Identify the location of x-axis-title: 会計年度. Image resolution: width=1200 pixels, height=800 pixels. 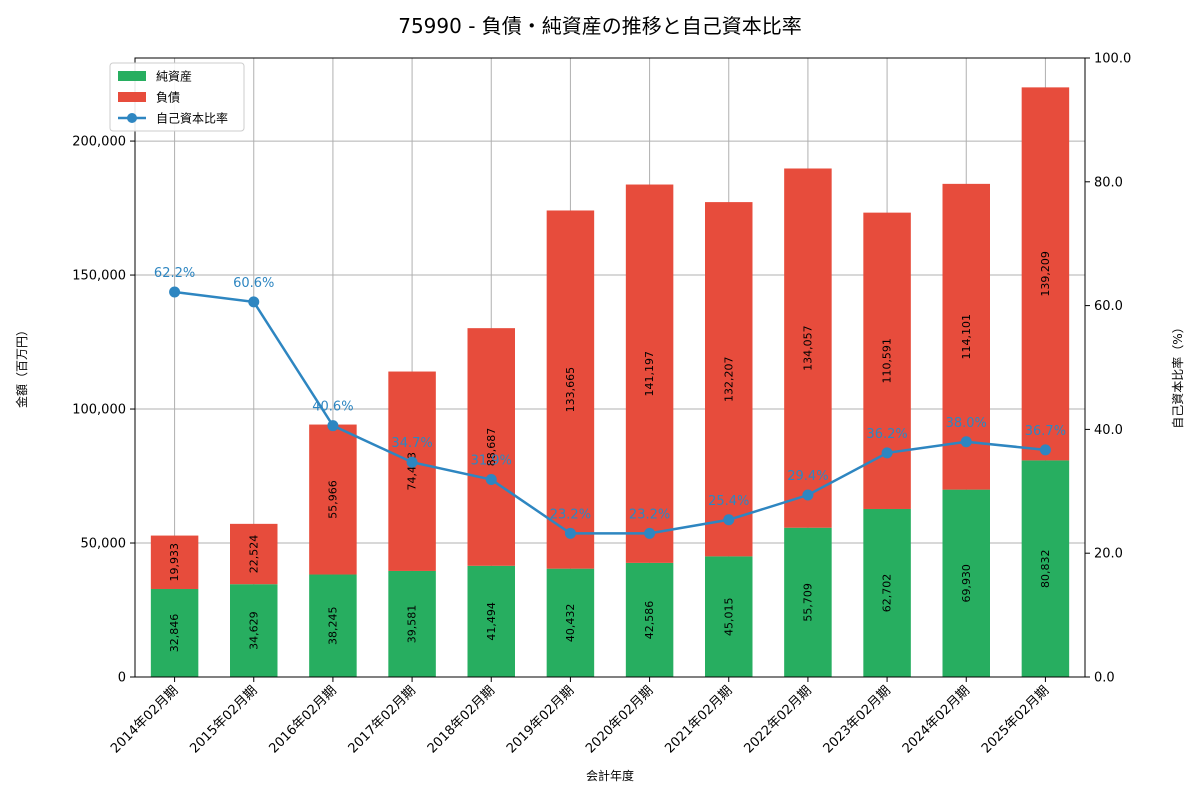
(610, 775).